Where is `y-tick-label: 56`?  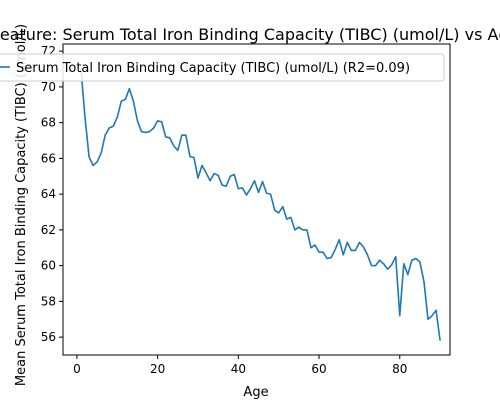
y-tick-label: 56 is located at coordinates (48, 337).